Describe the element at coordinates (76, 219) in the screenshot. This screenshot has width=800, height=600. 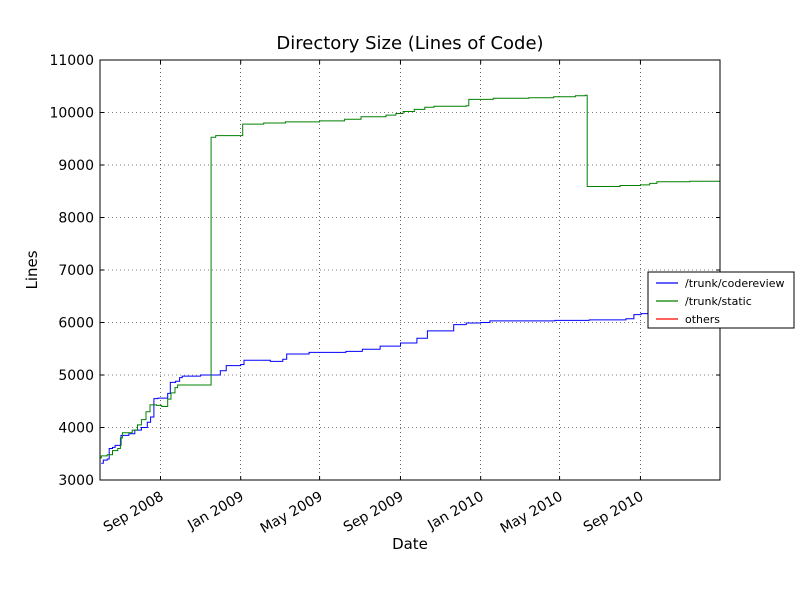
I see `y-tick-label: 8000` at that location.